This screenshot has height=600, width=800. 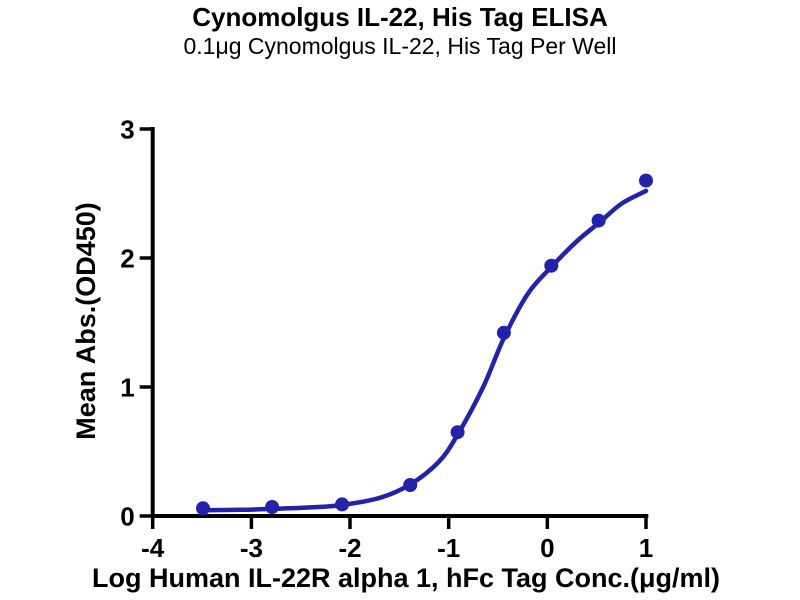 What do you see at coordinates (400, 17) in the screenshot?
I see `chart-title: Cynomolgus IL-22, His Tag ELISA` at bounding box center [400, 17].